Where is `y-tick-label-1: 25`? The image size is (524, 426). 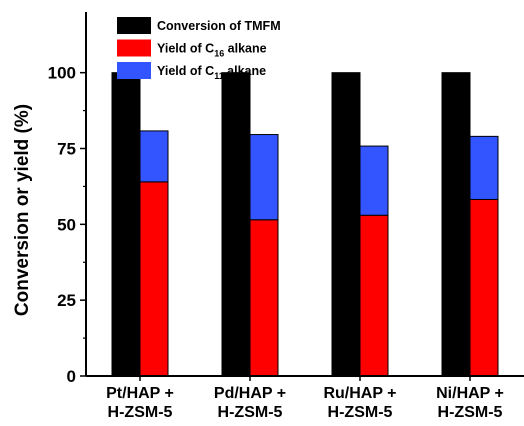
y-tick-label-1: 25 is located at coordinates (66, 300).